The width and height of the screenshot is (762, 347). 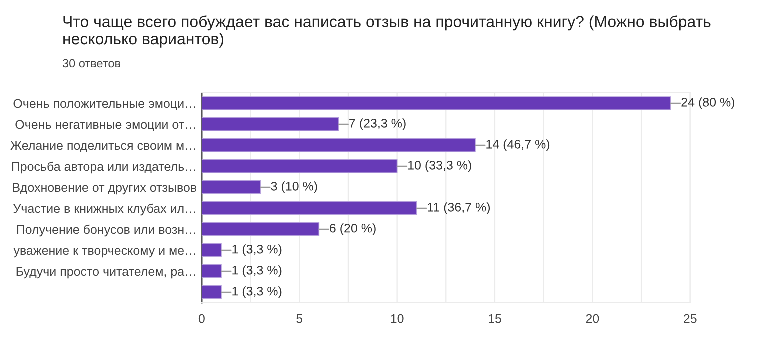 What do you see at coordinates (690, 319) in the screenshot?
I see `x-tick-label: 25` at bounding box center [690, 319].